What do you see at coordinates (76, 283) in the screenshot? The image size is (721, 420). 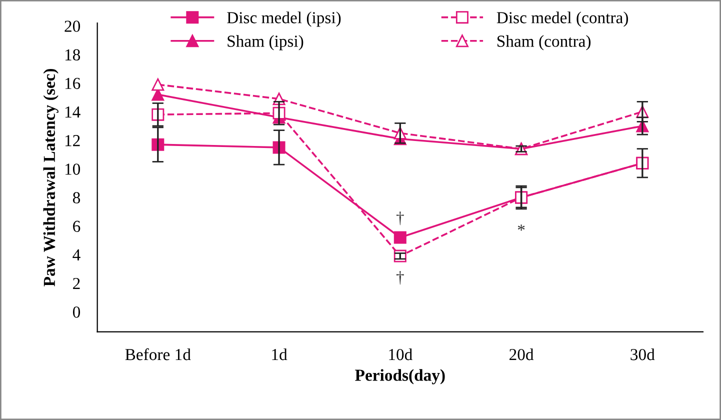 I see `y-tick-label: 2` at bounding box center [76, 283].